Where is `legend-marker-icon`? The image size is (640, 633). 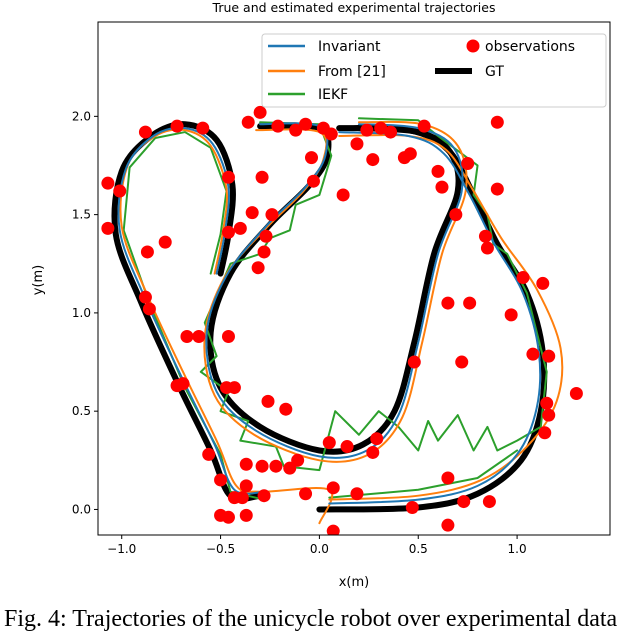 legend-marker-icon is located at coordinates (473, 46).